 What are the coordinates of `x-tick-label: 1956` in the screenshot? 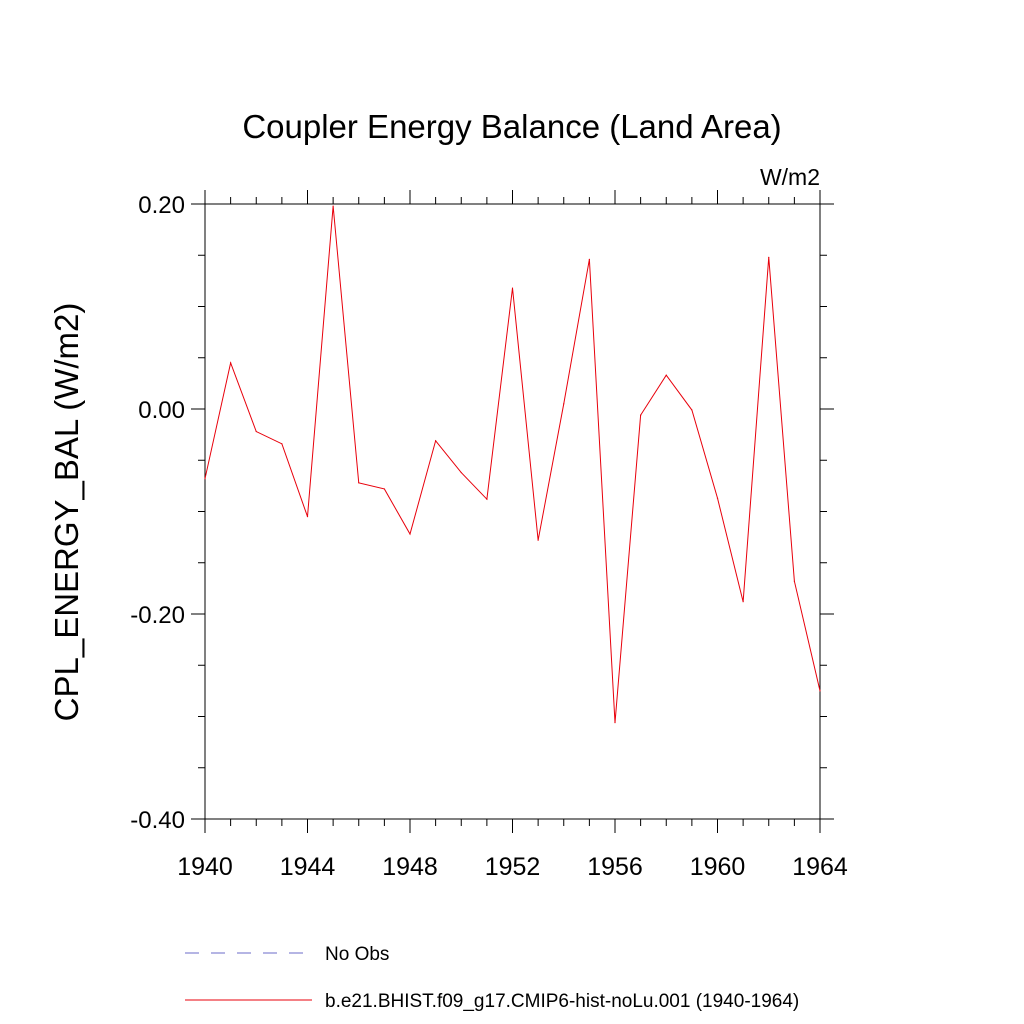 It's located at (615, 867).